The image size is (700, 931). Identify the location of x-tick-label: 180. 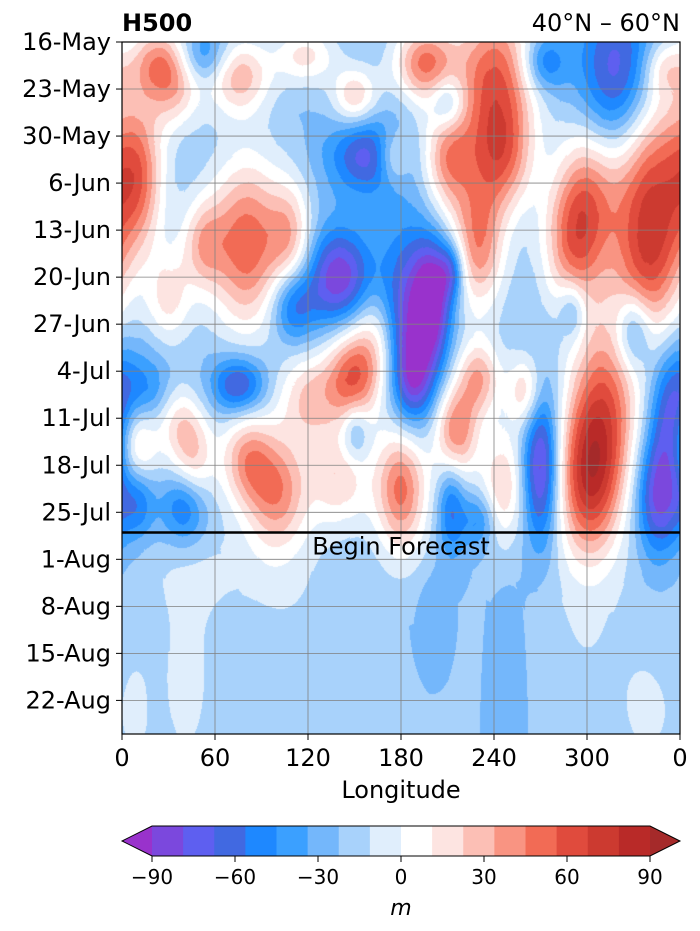
(401, 758).